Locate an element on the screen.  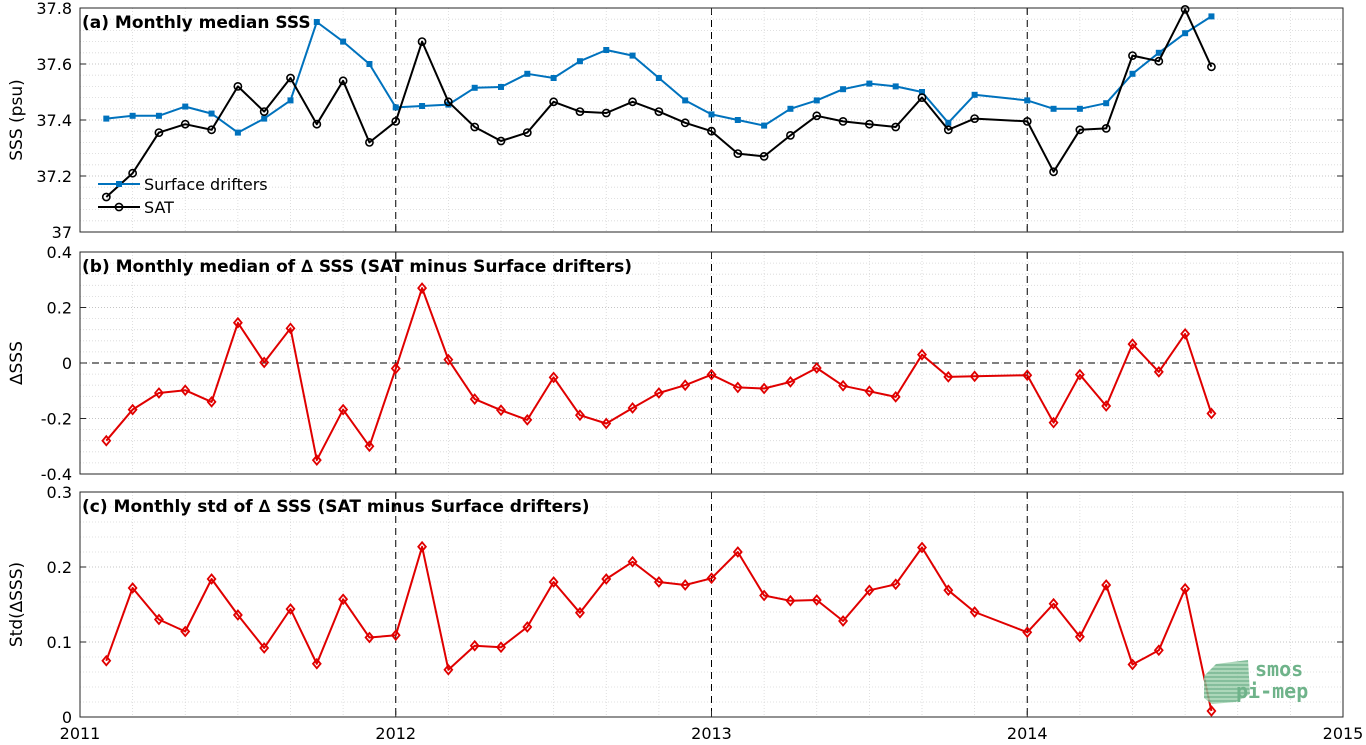
legend-swatch-marker is located at coordinates (119, 207).